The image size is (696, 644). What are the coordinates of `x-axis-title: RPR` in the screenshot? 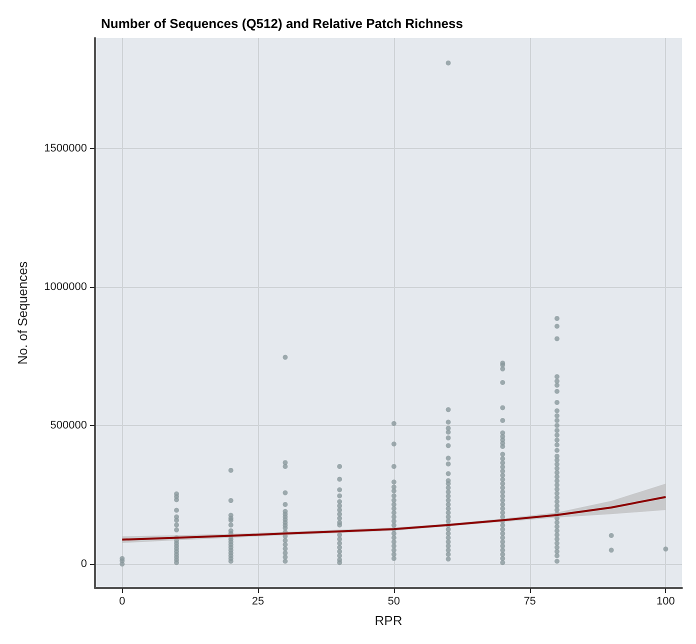 It's located at (388, 620).